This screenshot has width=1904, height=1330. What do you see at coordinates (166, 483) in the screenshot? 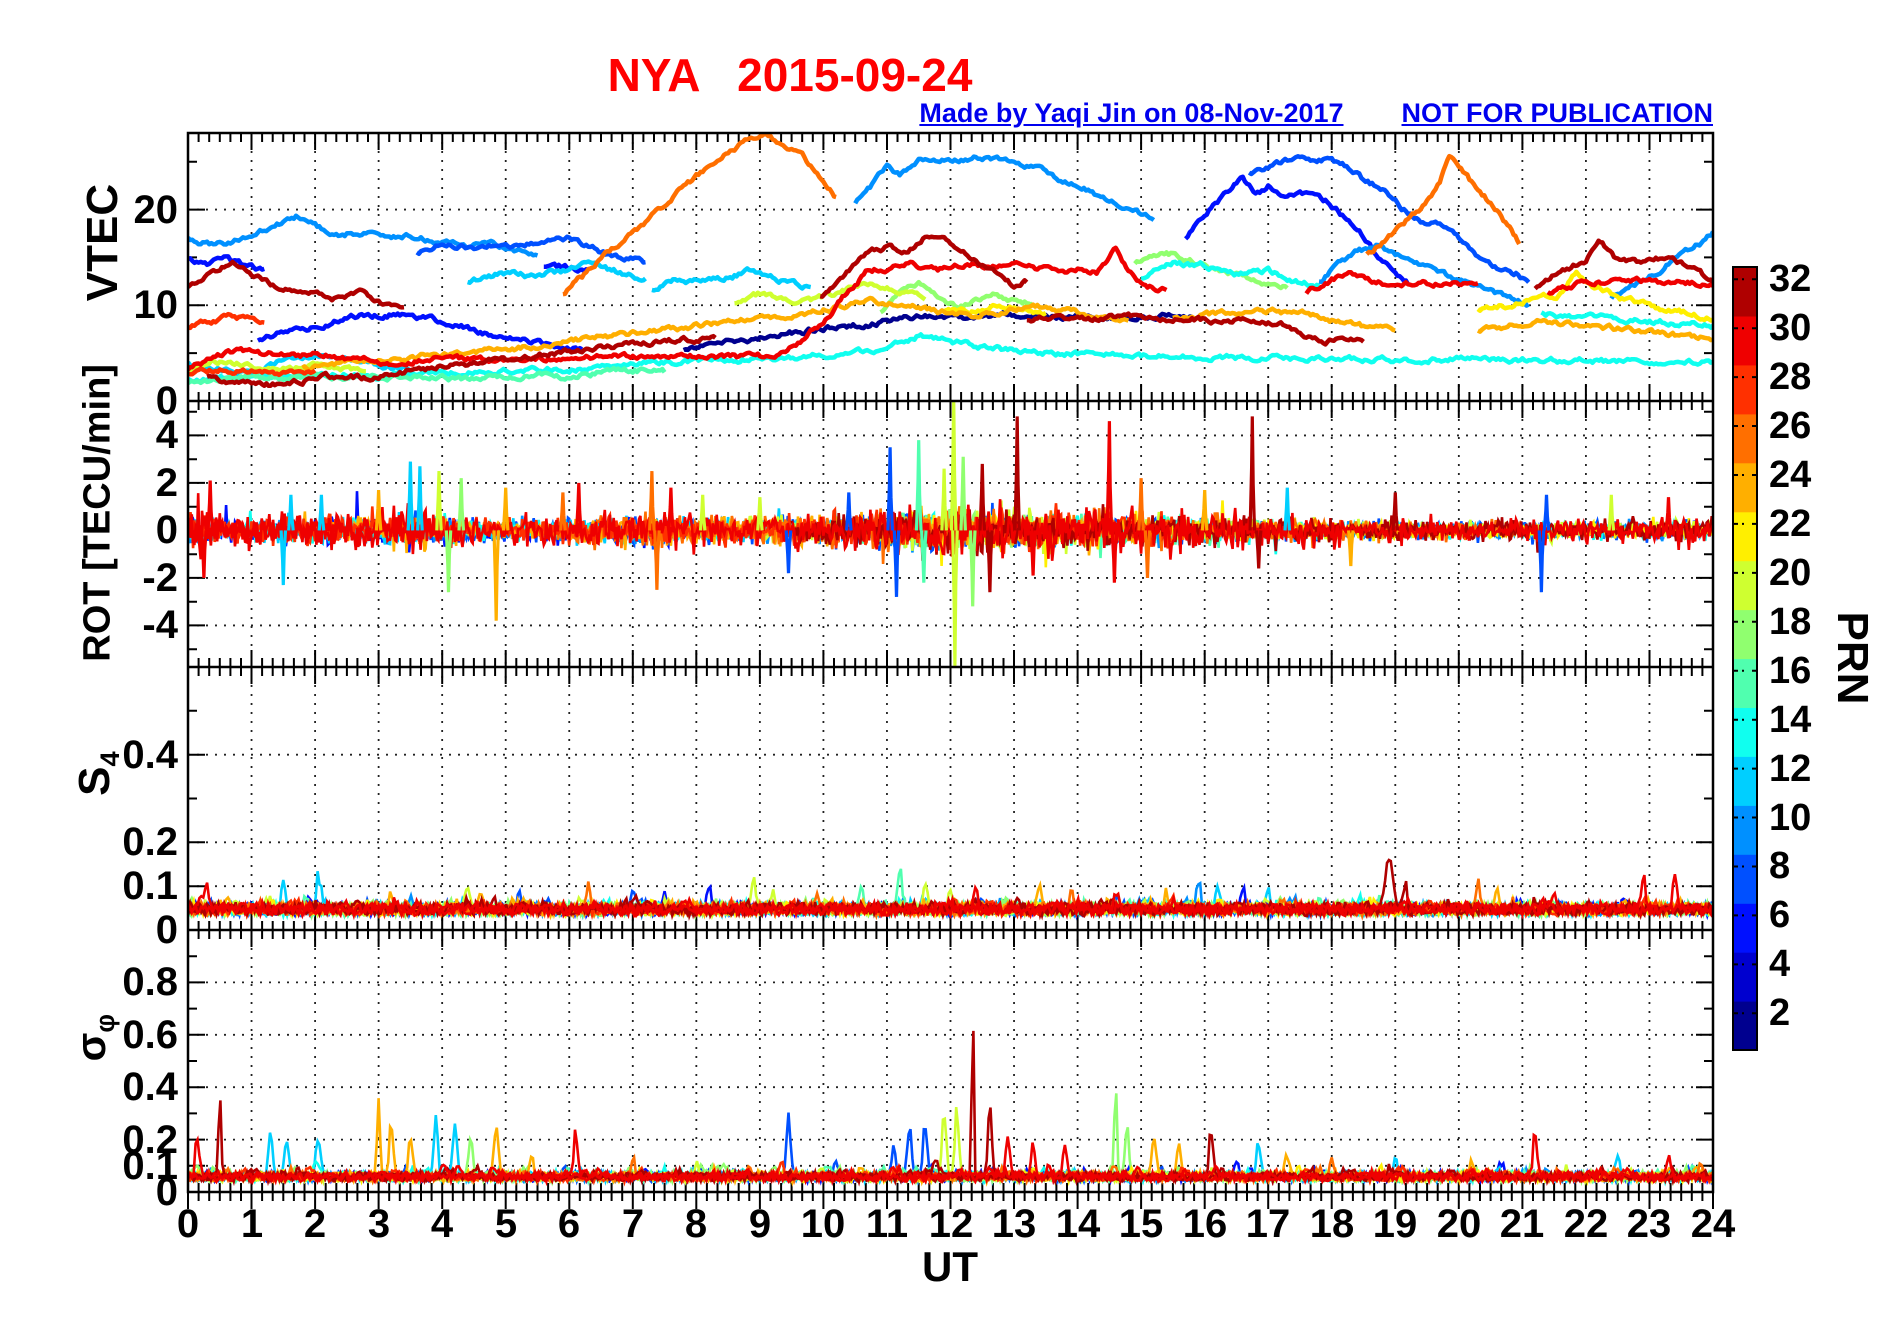
I see `y-tick-label: 2` at bounding box center [166, 483].